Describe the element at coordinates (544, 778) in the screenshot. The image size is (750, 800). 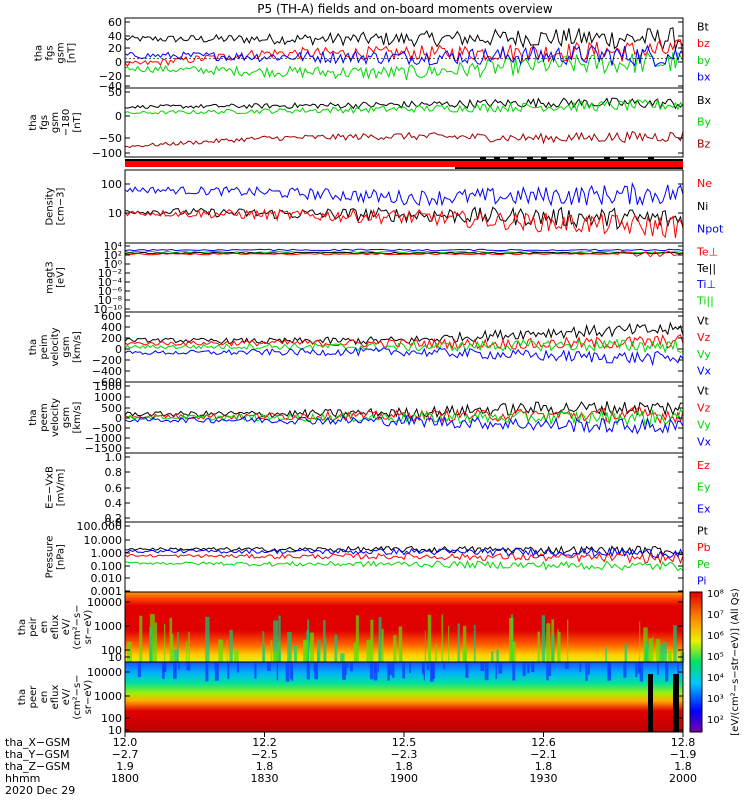
I see `x-tick-hhmm: 1930` at that location.